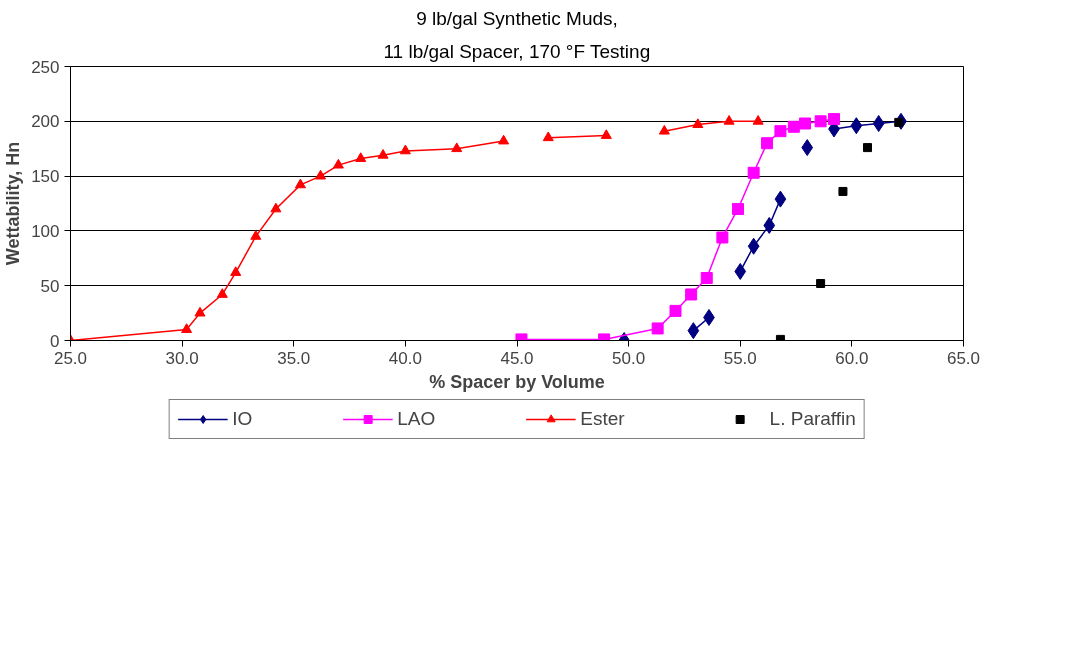  Describe the element at coordinates (294, 358) in the screenshot. I see `x-tick-label: 35.0` at that location.